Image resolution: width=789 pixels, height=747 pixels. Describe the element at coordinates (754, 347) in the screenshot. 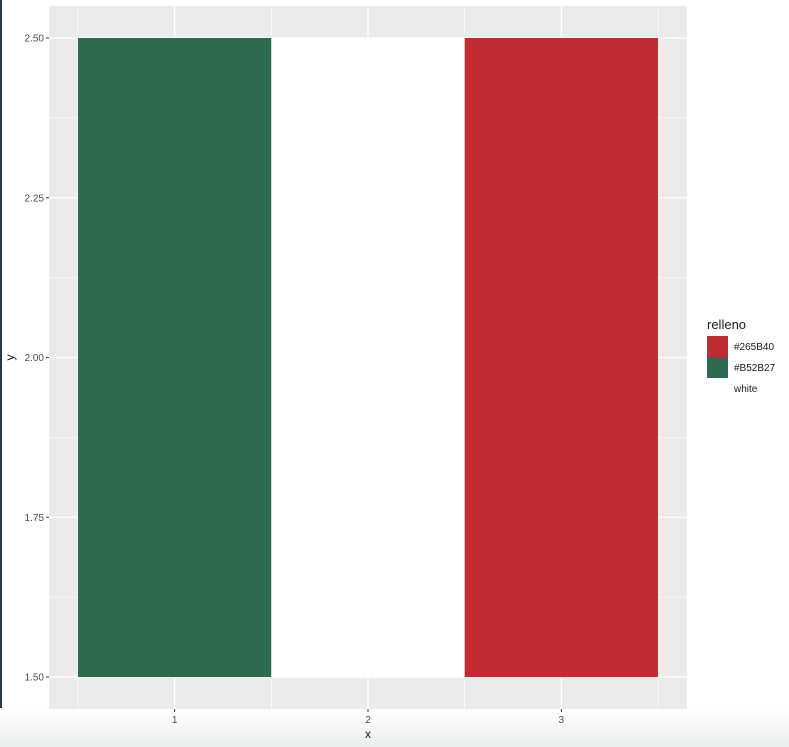

I see `legend-key-label: #265B40` at that location.